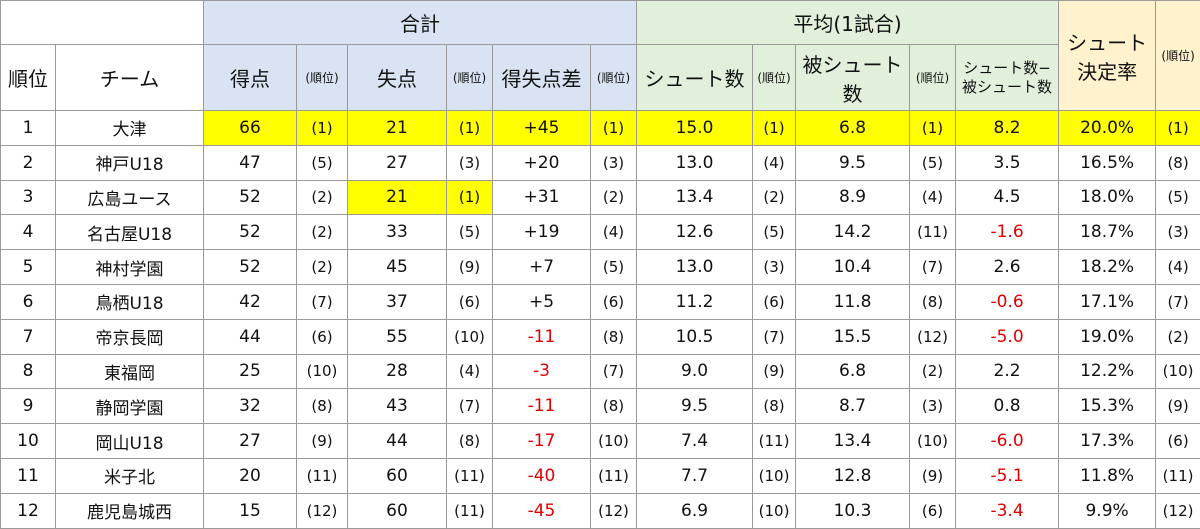 This screenshot has width=1200, height=529. What do you see at coordinates (1107, 197) in the screenshot?
I see `table-cell: 18.0%` at bounding box center [1107, 197].